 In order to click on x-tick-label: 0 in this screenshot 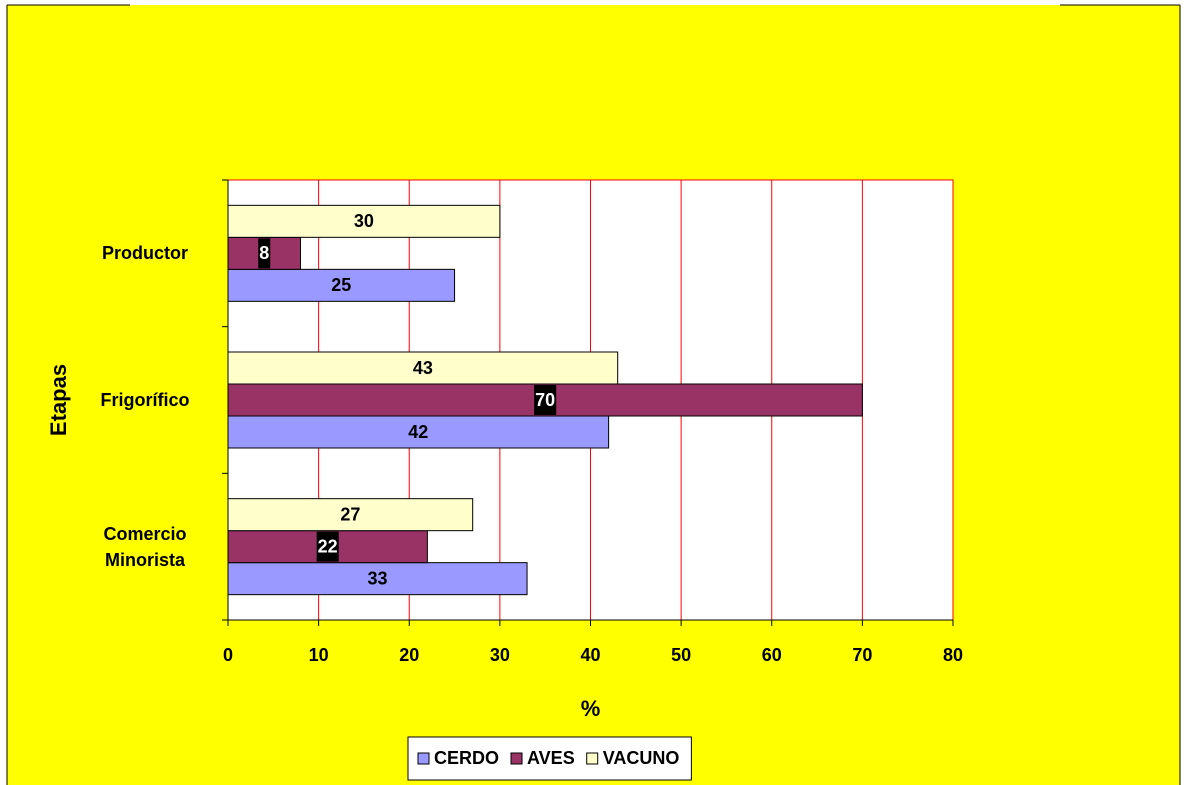, I will do `click(228, 655)`.